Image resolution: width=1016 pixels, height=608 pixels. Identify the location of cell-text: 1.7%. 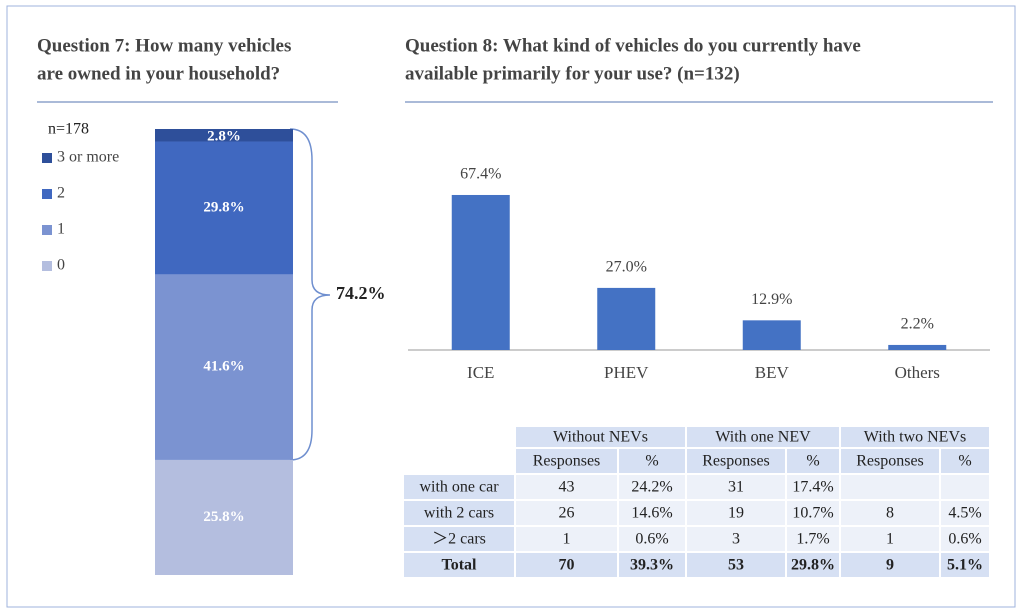
(812, 539).